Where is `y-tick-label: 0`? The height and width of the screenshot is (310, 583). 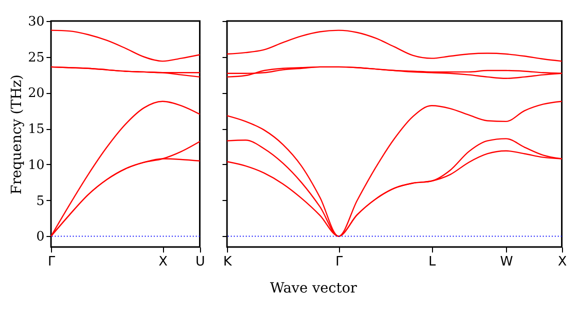
y-tick-label: 0 is located at coordinates (40, 237).